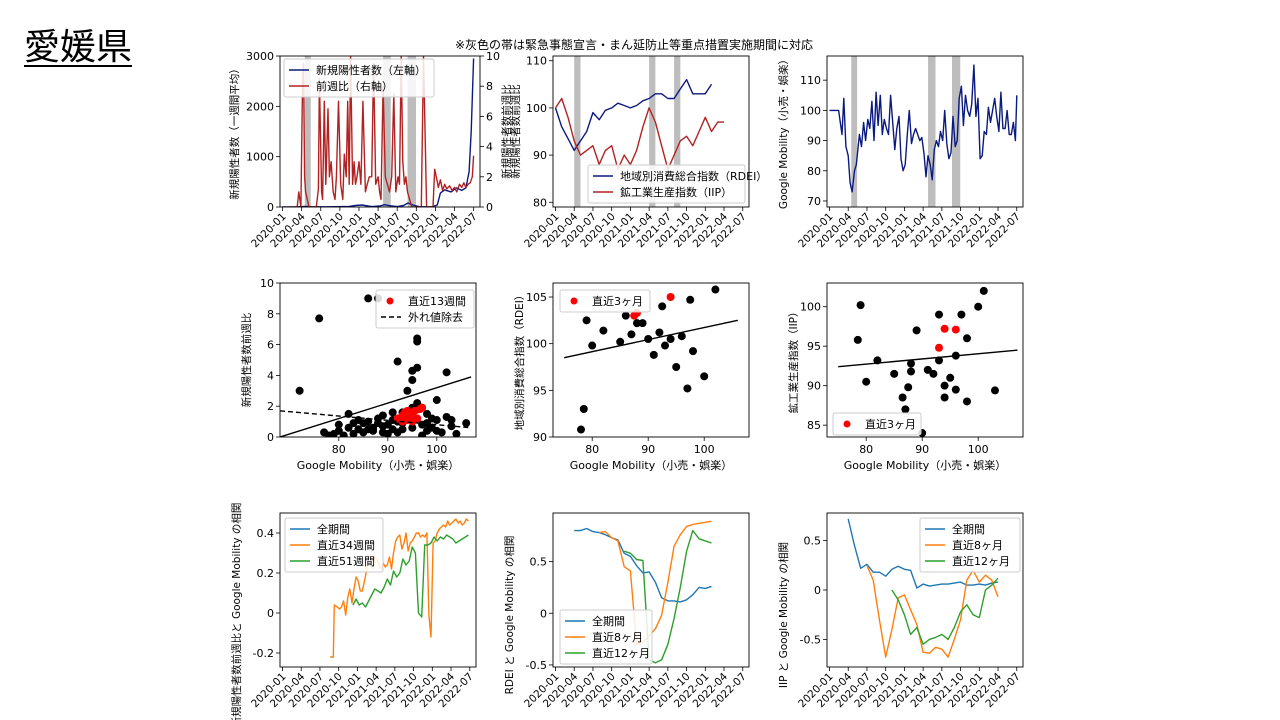 The image size is (1280, 720). I want to click on y-axis-label: 鉱工業生産指数（IIP）, so click(793, 359).